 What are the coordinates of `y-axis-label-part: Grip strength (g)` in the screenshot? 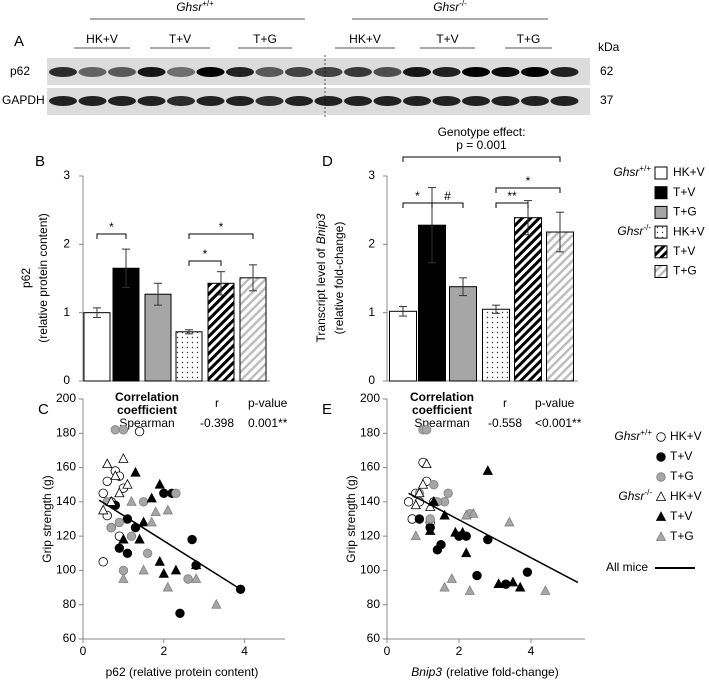 It's located at (47, 518).